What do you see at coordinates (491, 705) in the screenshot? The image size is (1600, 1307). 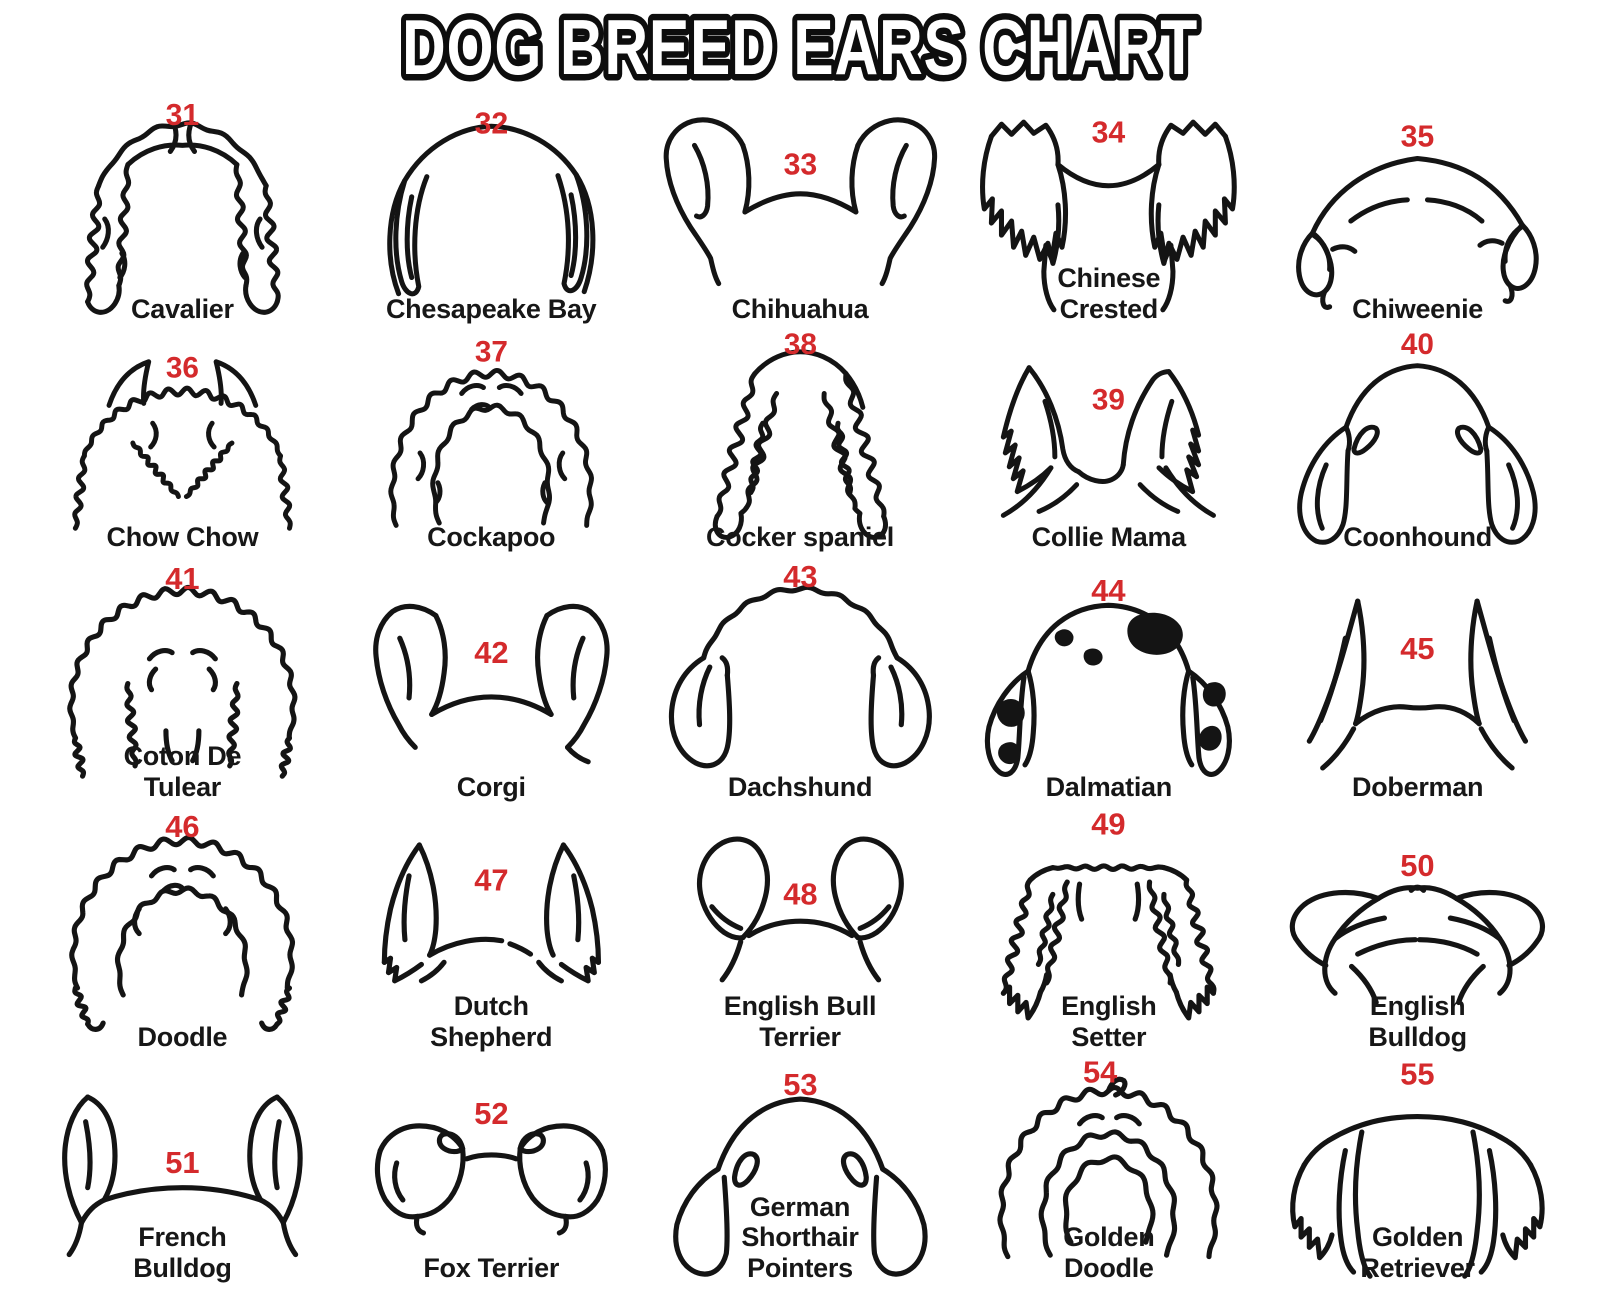 I see `corgi-outline` at bounding box center [491, 705].